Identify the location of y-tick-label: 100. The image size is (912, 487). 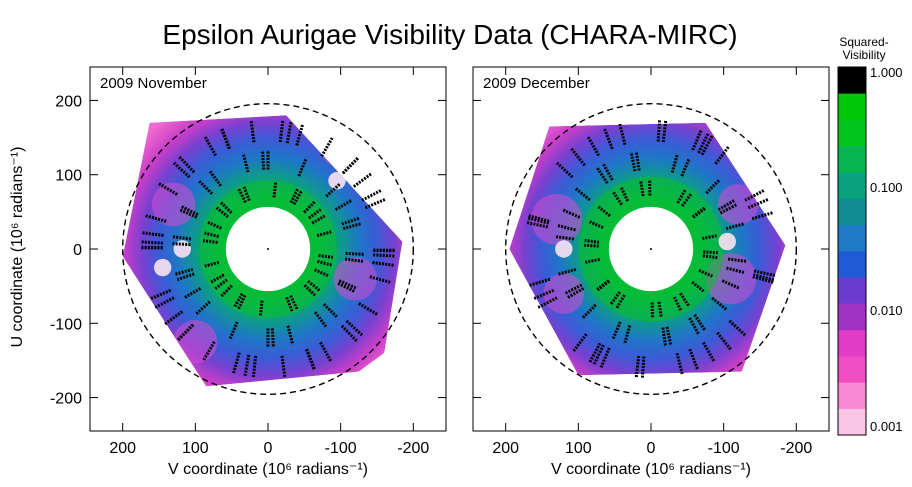
(68, 176).